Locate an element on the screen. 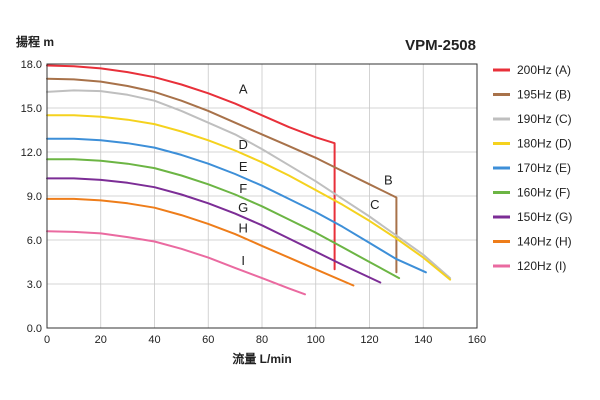 The image size is (600, 400). curve-label-c: C is located at coordinates (374, 204).